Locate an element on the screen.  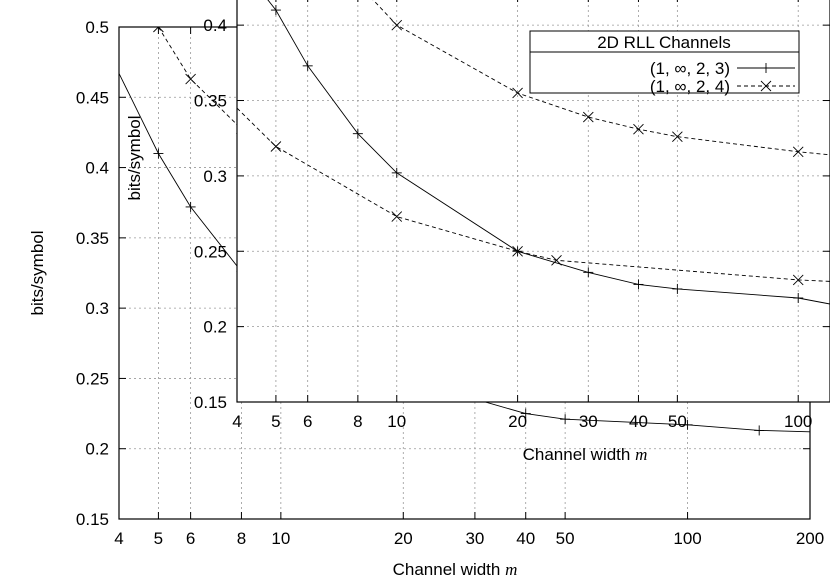
main-ytick-label: 0.45 is located at coordinates (92, 97).